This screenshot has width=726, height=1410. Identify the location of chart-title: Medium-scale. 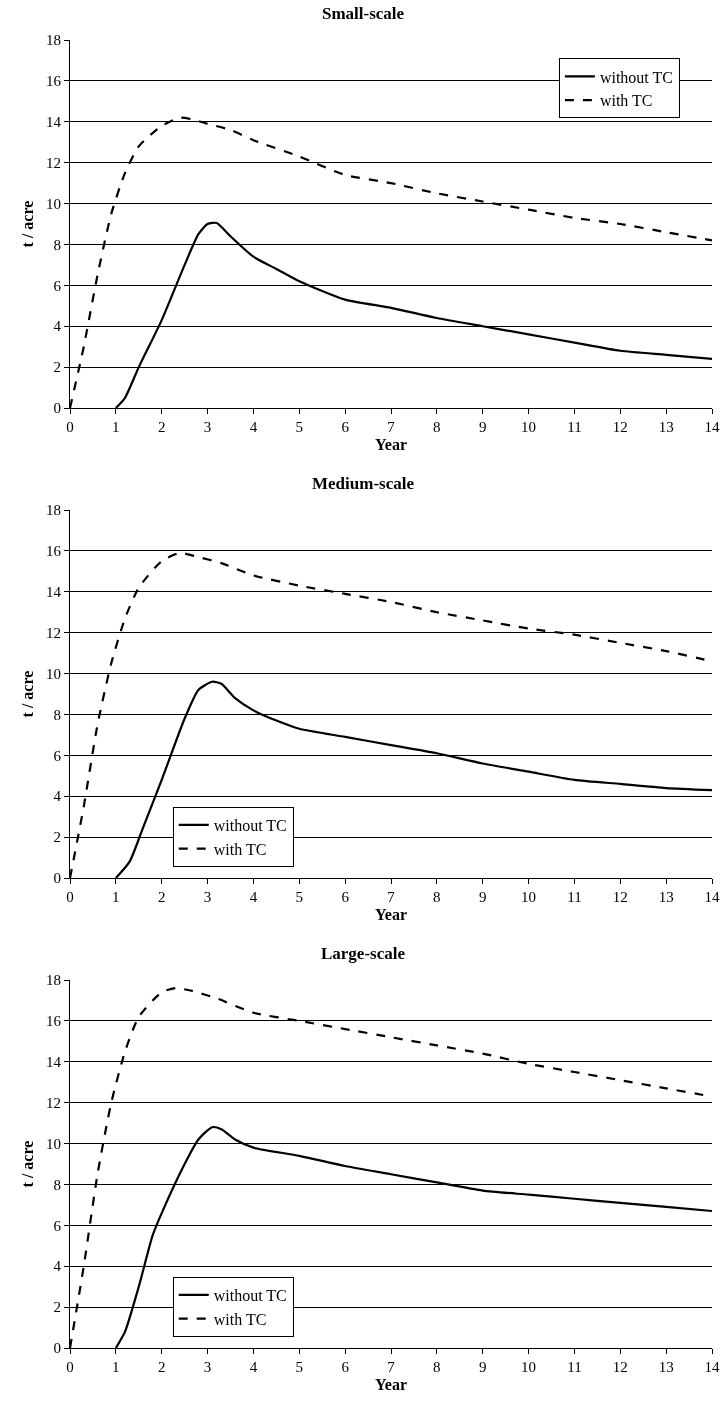
(363, 483).